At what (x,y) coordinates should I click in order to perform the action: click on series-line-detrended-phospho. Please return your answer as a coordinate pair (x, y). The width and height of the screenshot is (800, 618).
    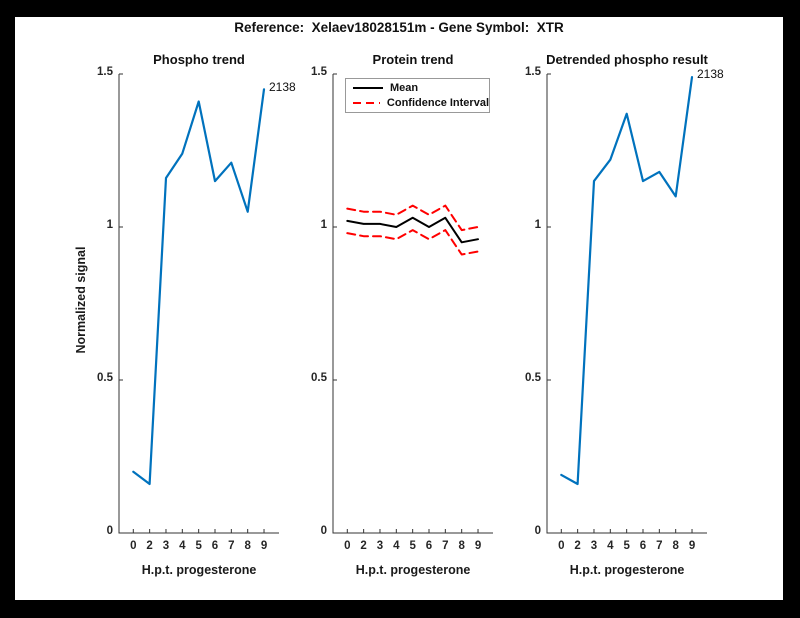
    Looking at the image, I should click on (627, 280).